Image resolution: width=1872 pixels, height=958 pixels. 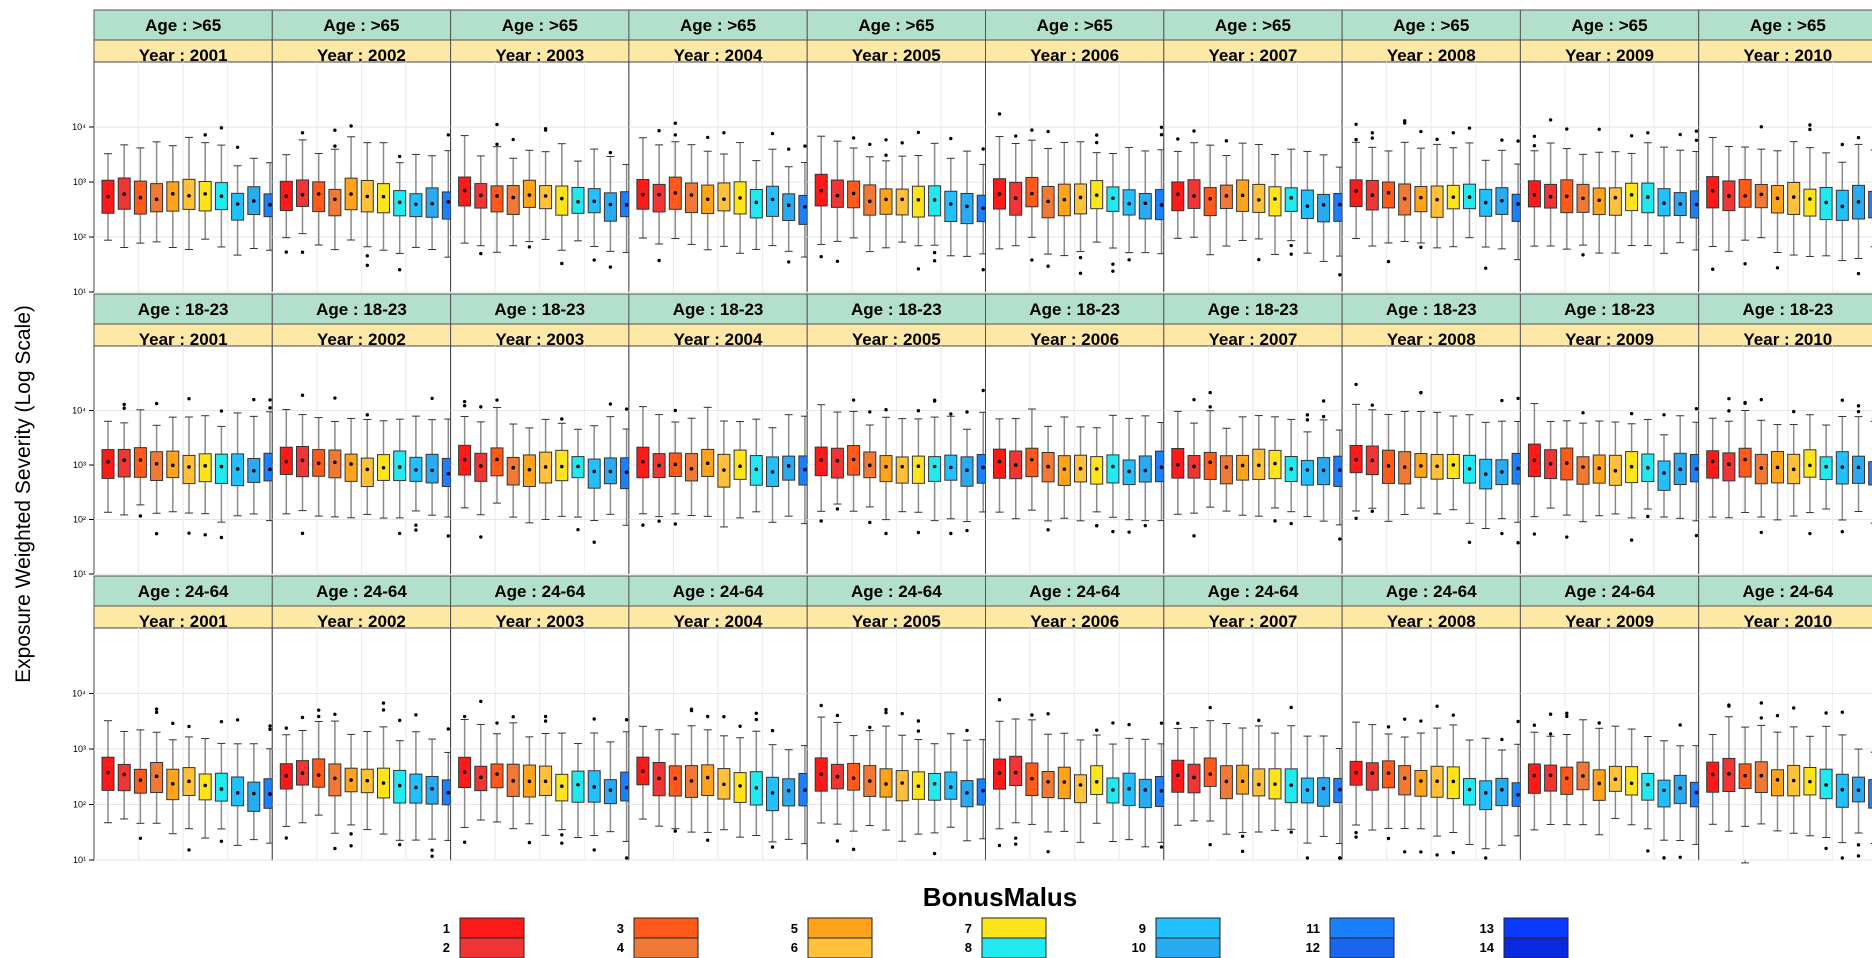 I want to click on legend-label: 1, so click(x=446, y=928).